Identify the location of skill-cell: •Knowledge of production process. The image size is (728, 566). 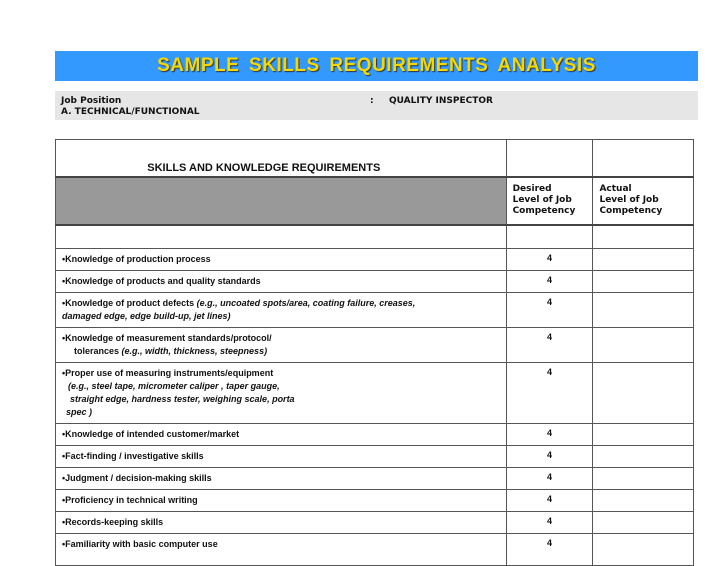
(281, 259).